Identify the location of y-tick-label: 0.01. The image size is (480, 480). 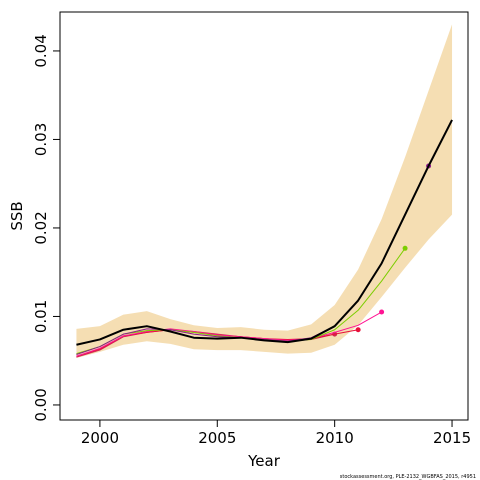
(41, 316).